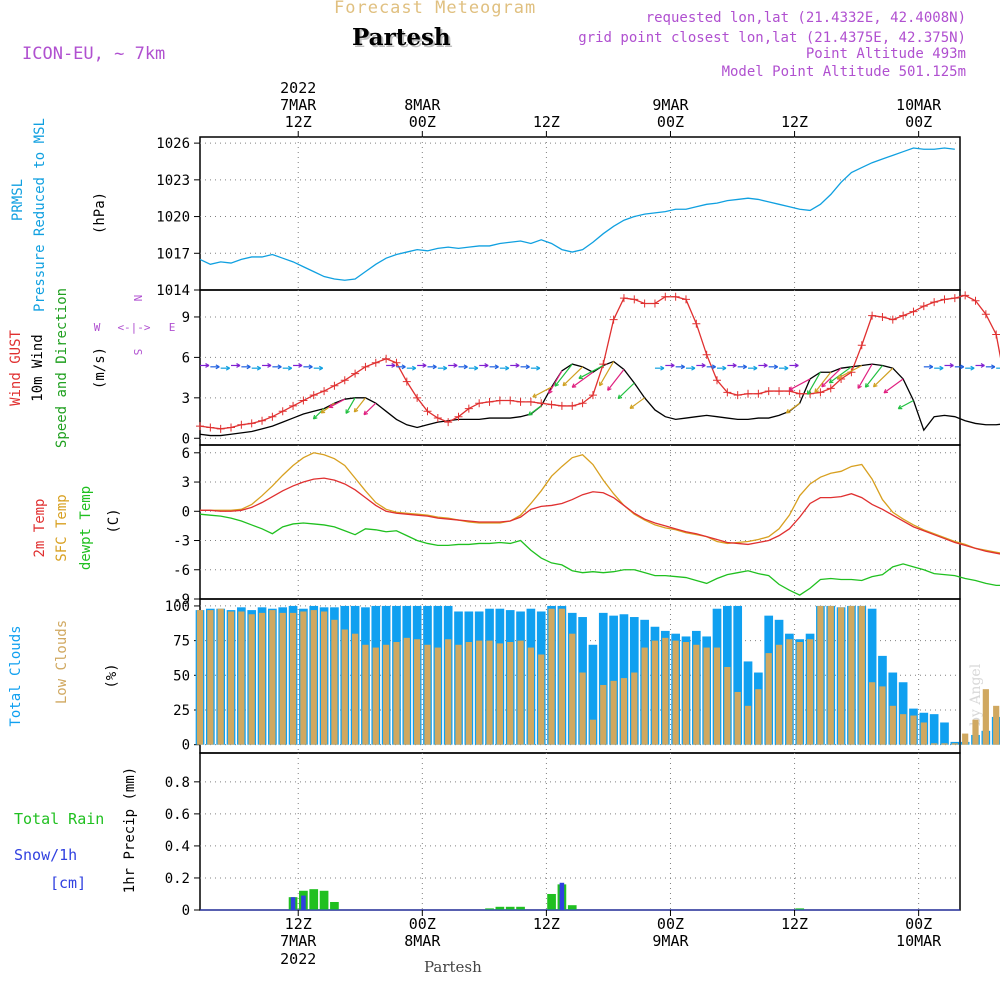  I want to click on temp-2m-title: 2m Temp, so click(40, 527).